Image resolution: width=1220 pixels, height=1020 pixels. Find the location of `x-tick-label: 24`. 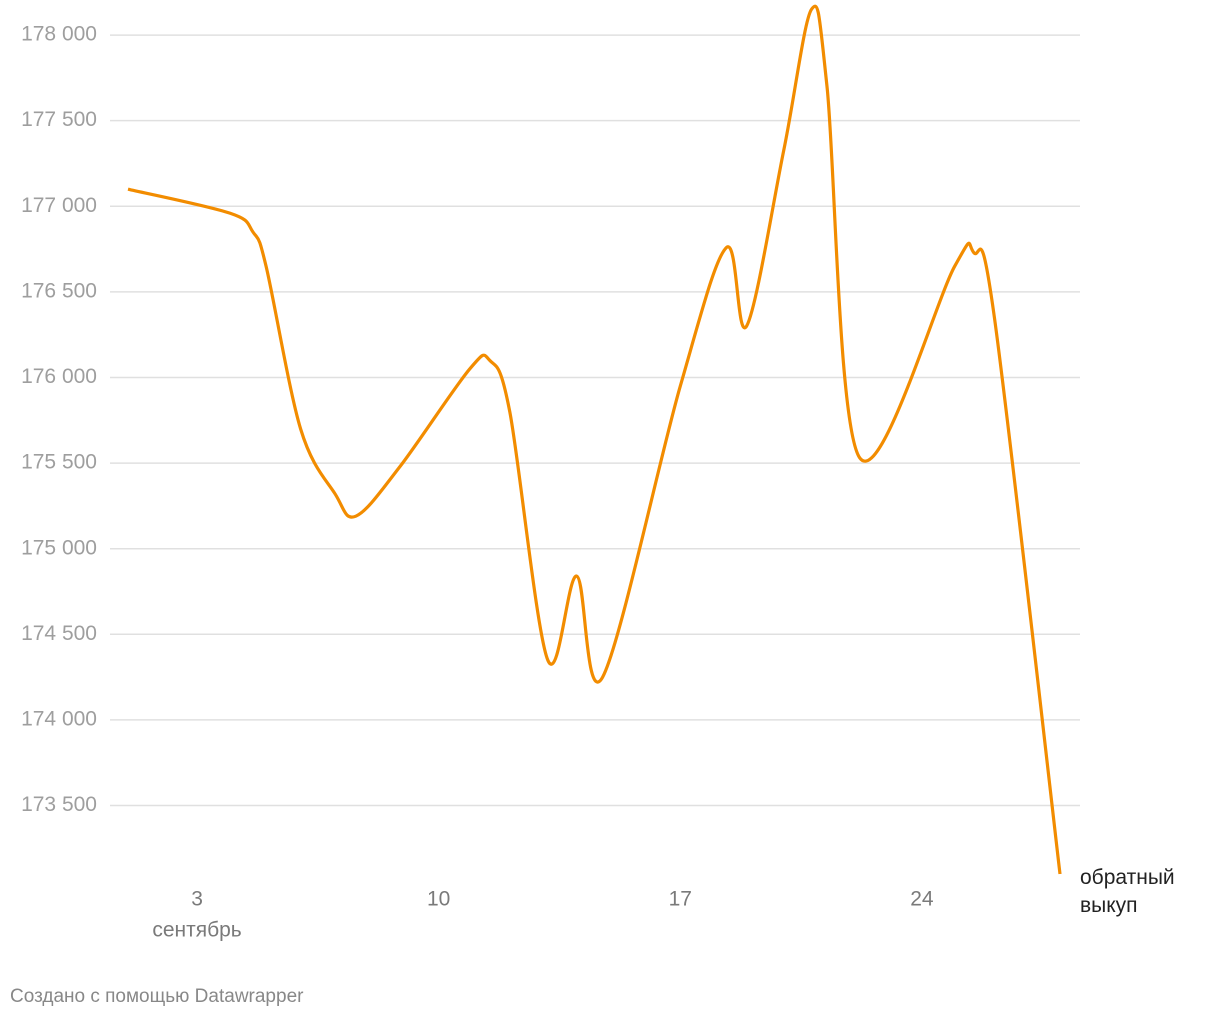

x-tick-label: 24 is located at coordinates (922, 899).